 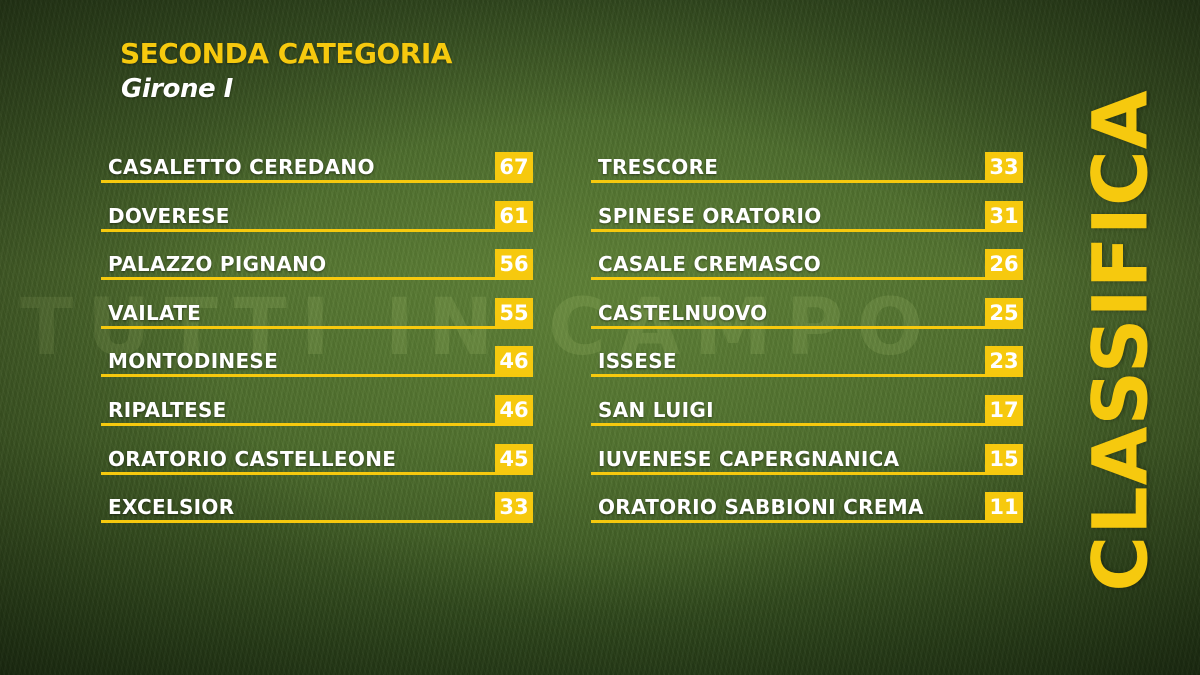 What do you see at coordinates (514, 167) in the screenshot?
I see `points-badge: 67` at bounding box center [514, 167].